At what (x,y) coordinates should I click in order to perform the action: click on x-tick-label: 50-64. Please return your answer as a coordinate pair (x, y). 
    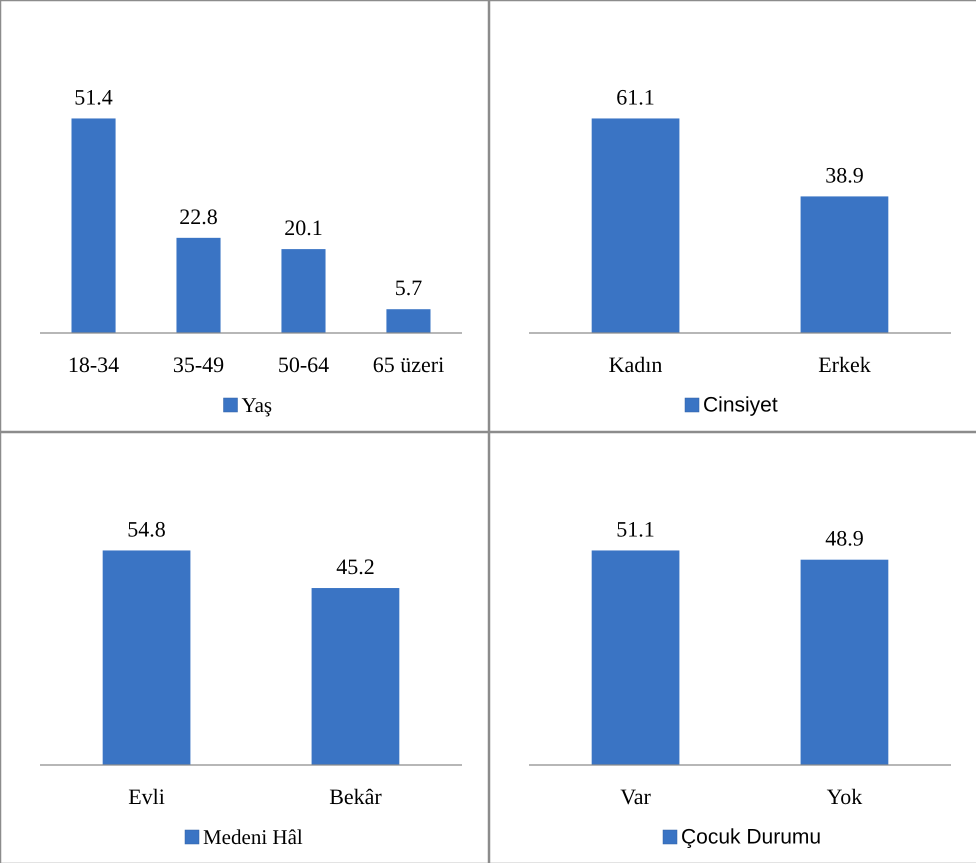
    Looking at the image, I should click on (304, 364).